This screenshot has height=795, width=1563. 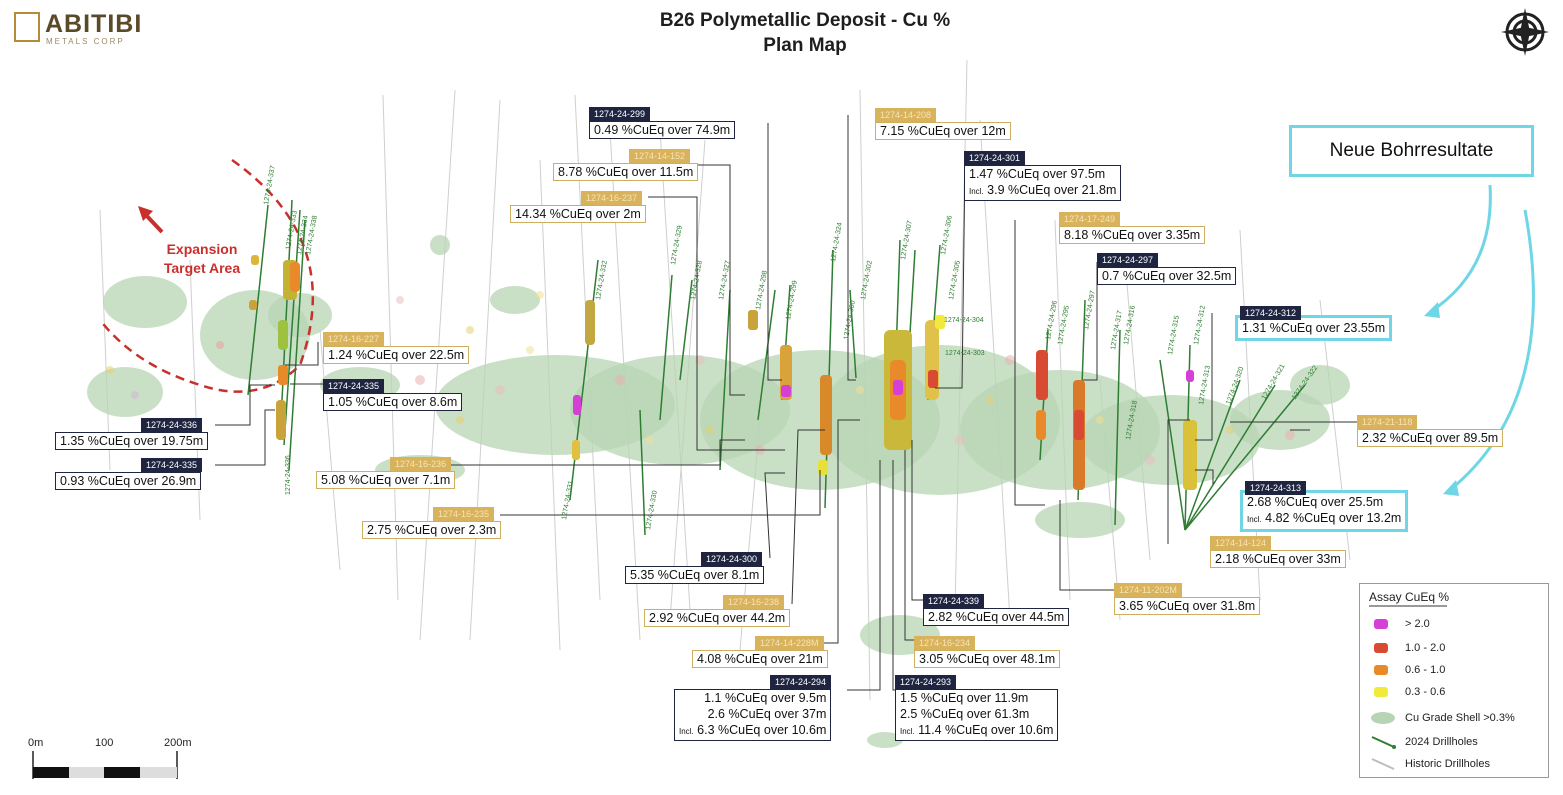 I want to click on callout-hole-id: 1274-21-118, so click(x=1387, y=422).